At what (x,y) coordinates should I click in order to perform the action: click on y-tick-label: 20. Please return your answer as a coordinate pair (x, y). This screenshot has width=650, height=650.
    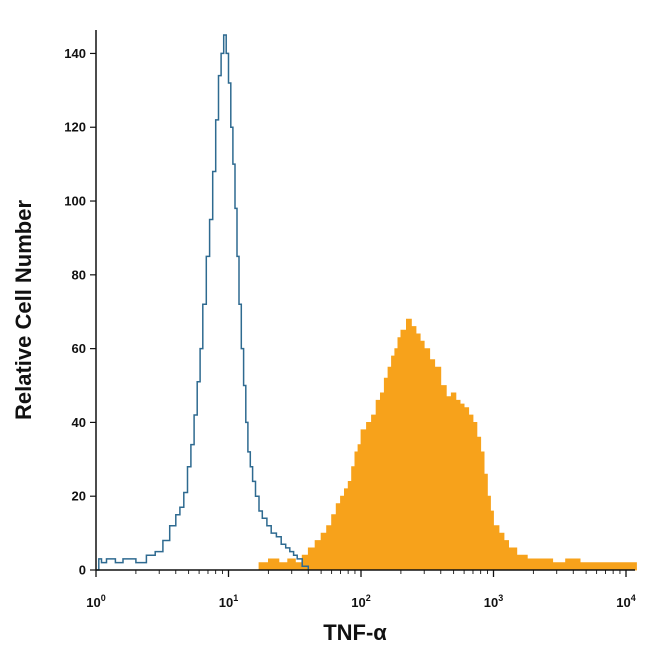
    Looking at the image, I should click on (79, 496).